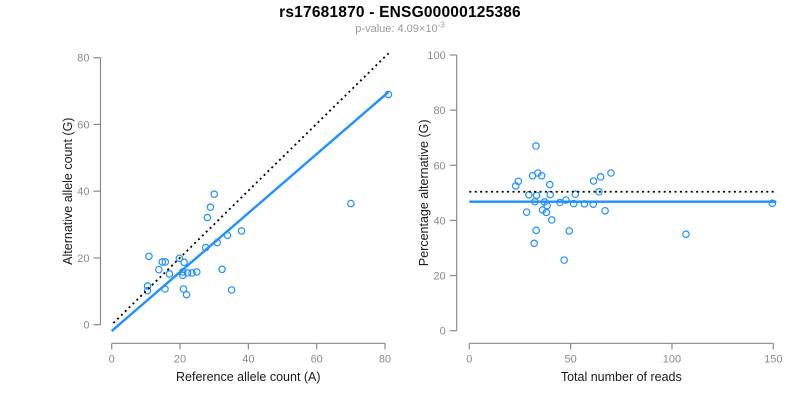 The image size is (800, 400). I want to click on y-tick-label: 100, so click(436, 56).